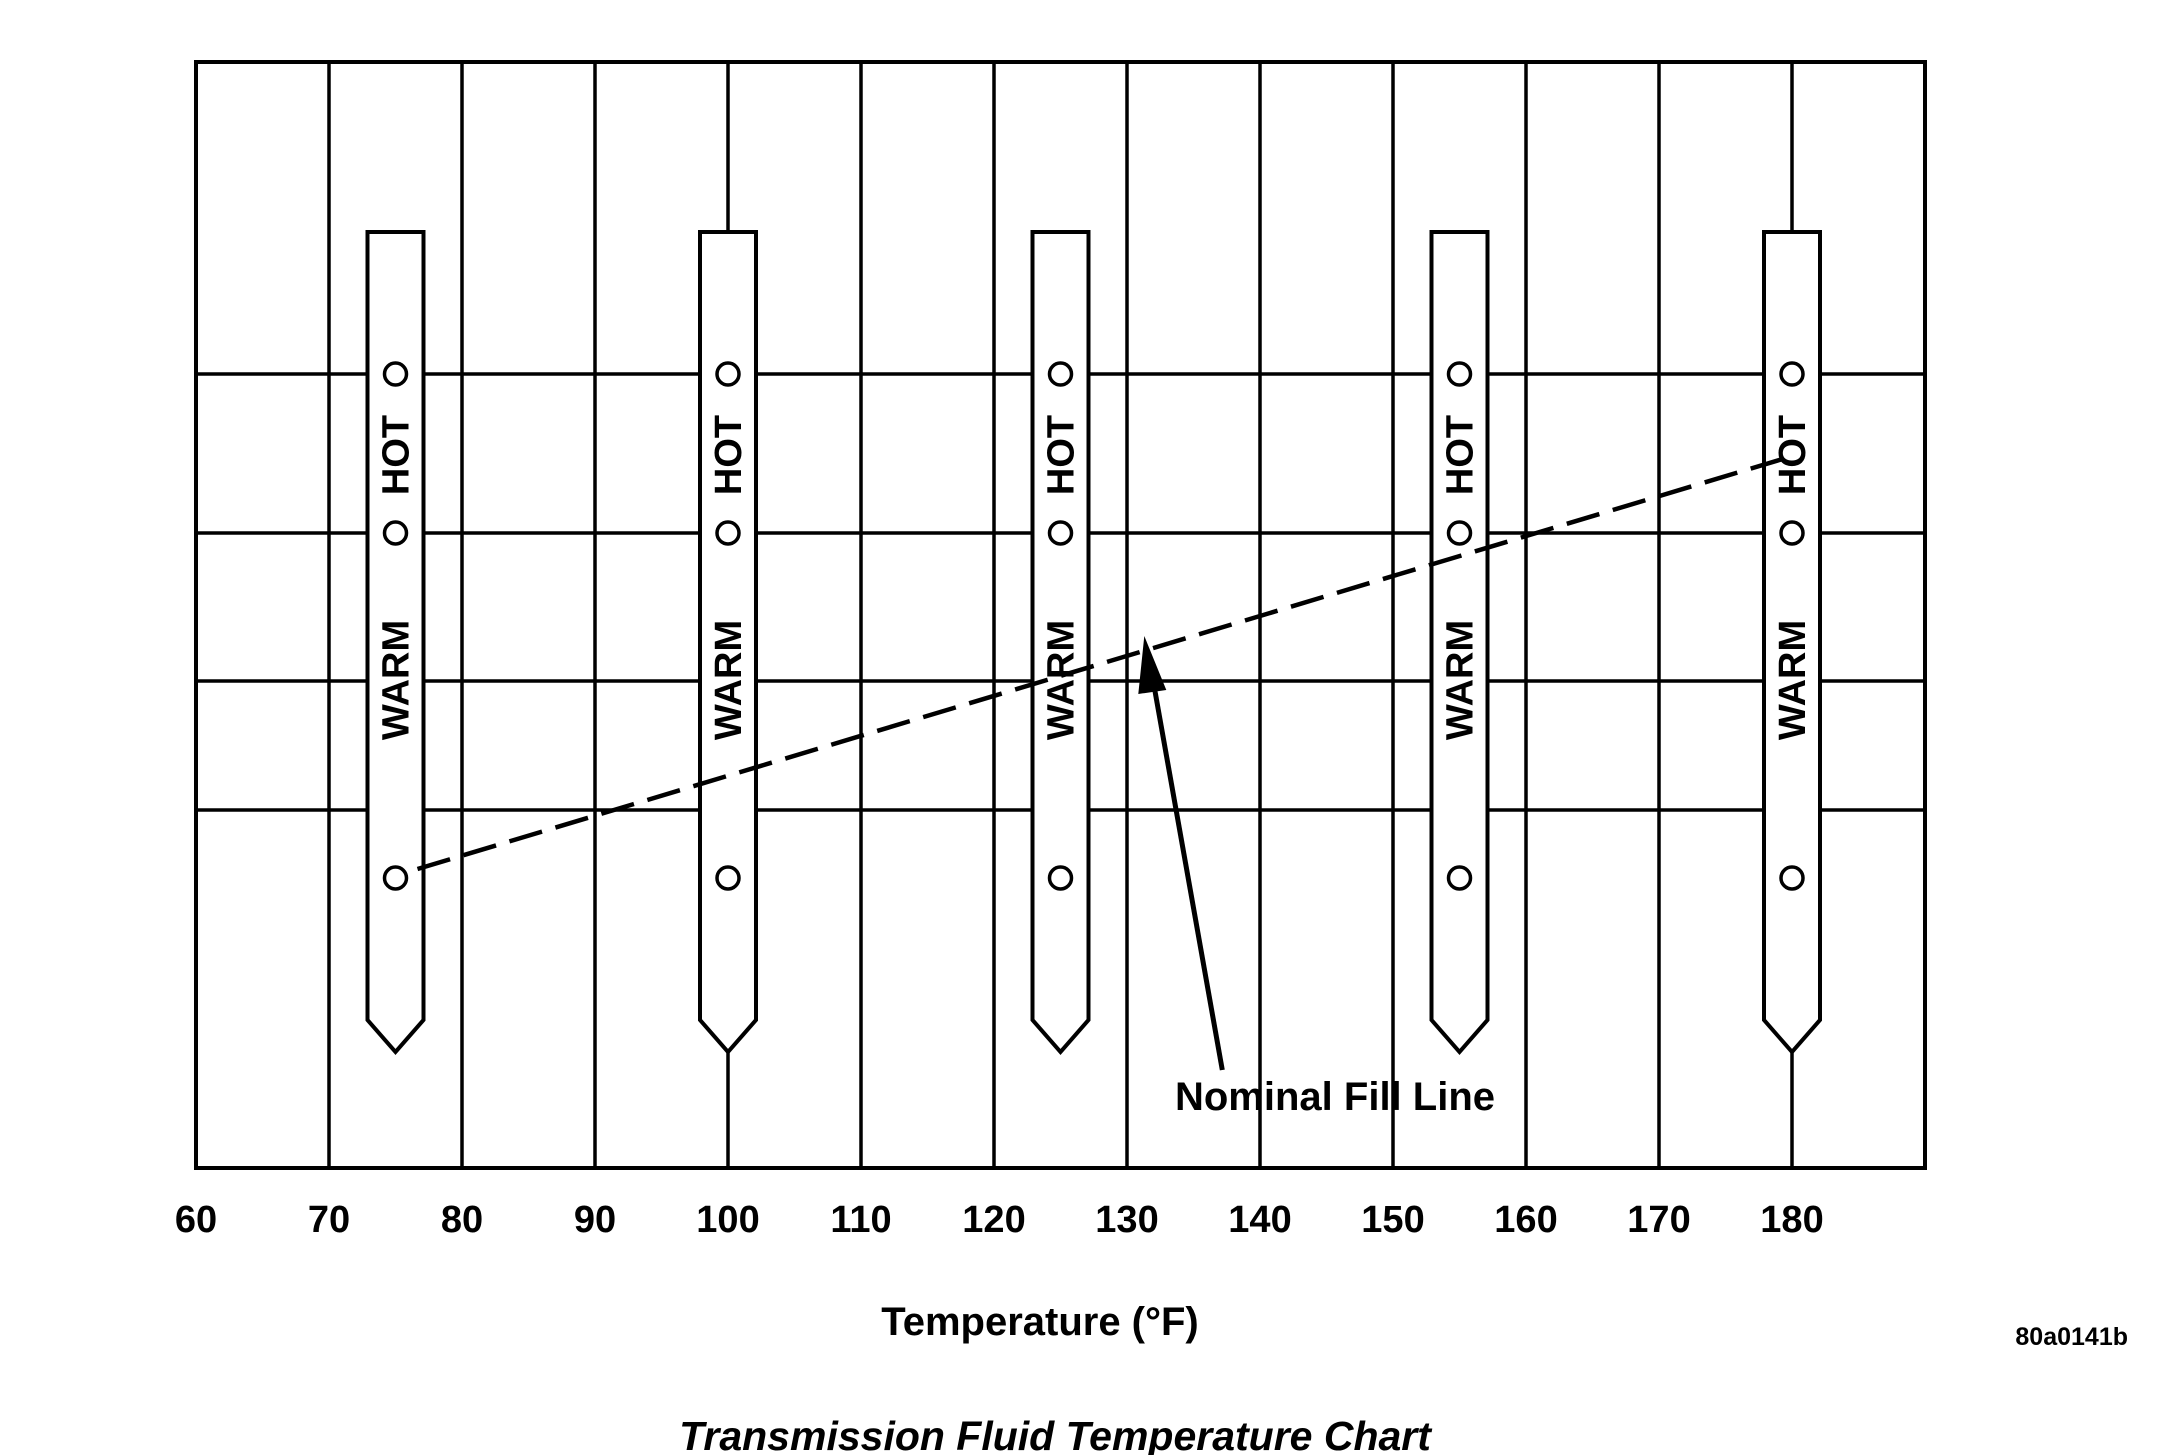 This screenshot has width=2176, height=1455. I want to click on x-tick-label: 80, so click(462, 1220).